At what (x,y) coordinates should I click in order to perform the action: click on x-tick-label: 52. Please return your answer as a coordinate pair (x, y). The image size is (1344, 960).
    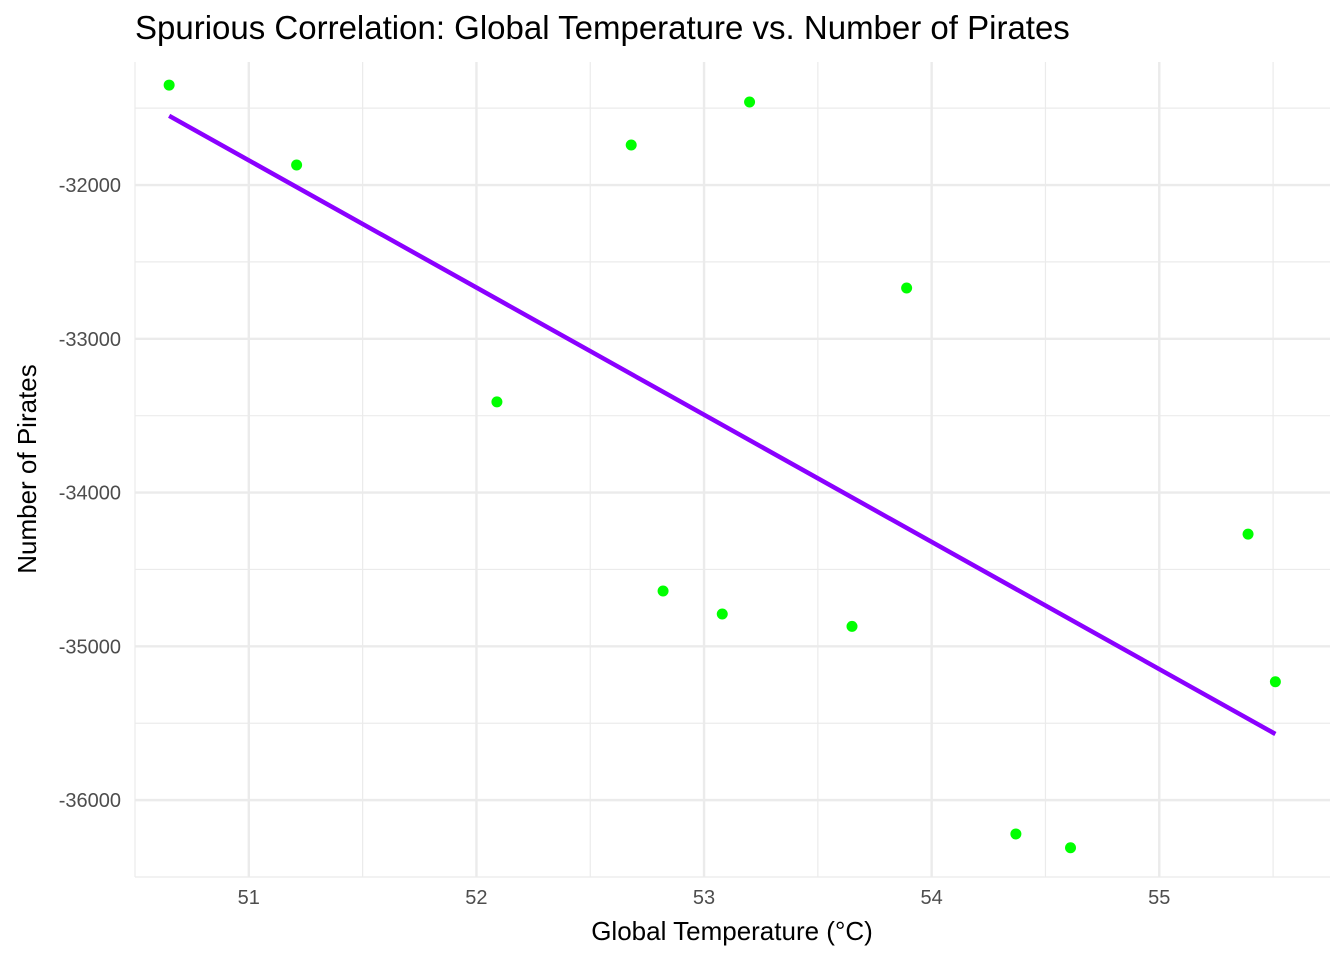
    Looking at the image, I should click on (476, 898).